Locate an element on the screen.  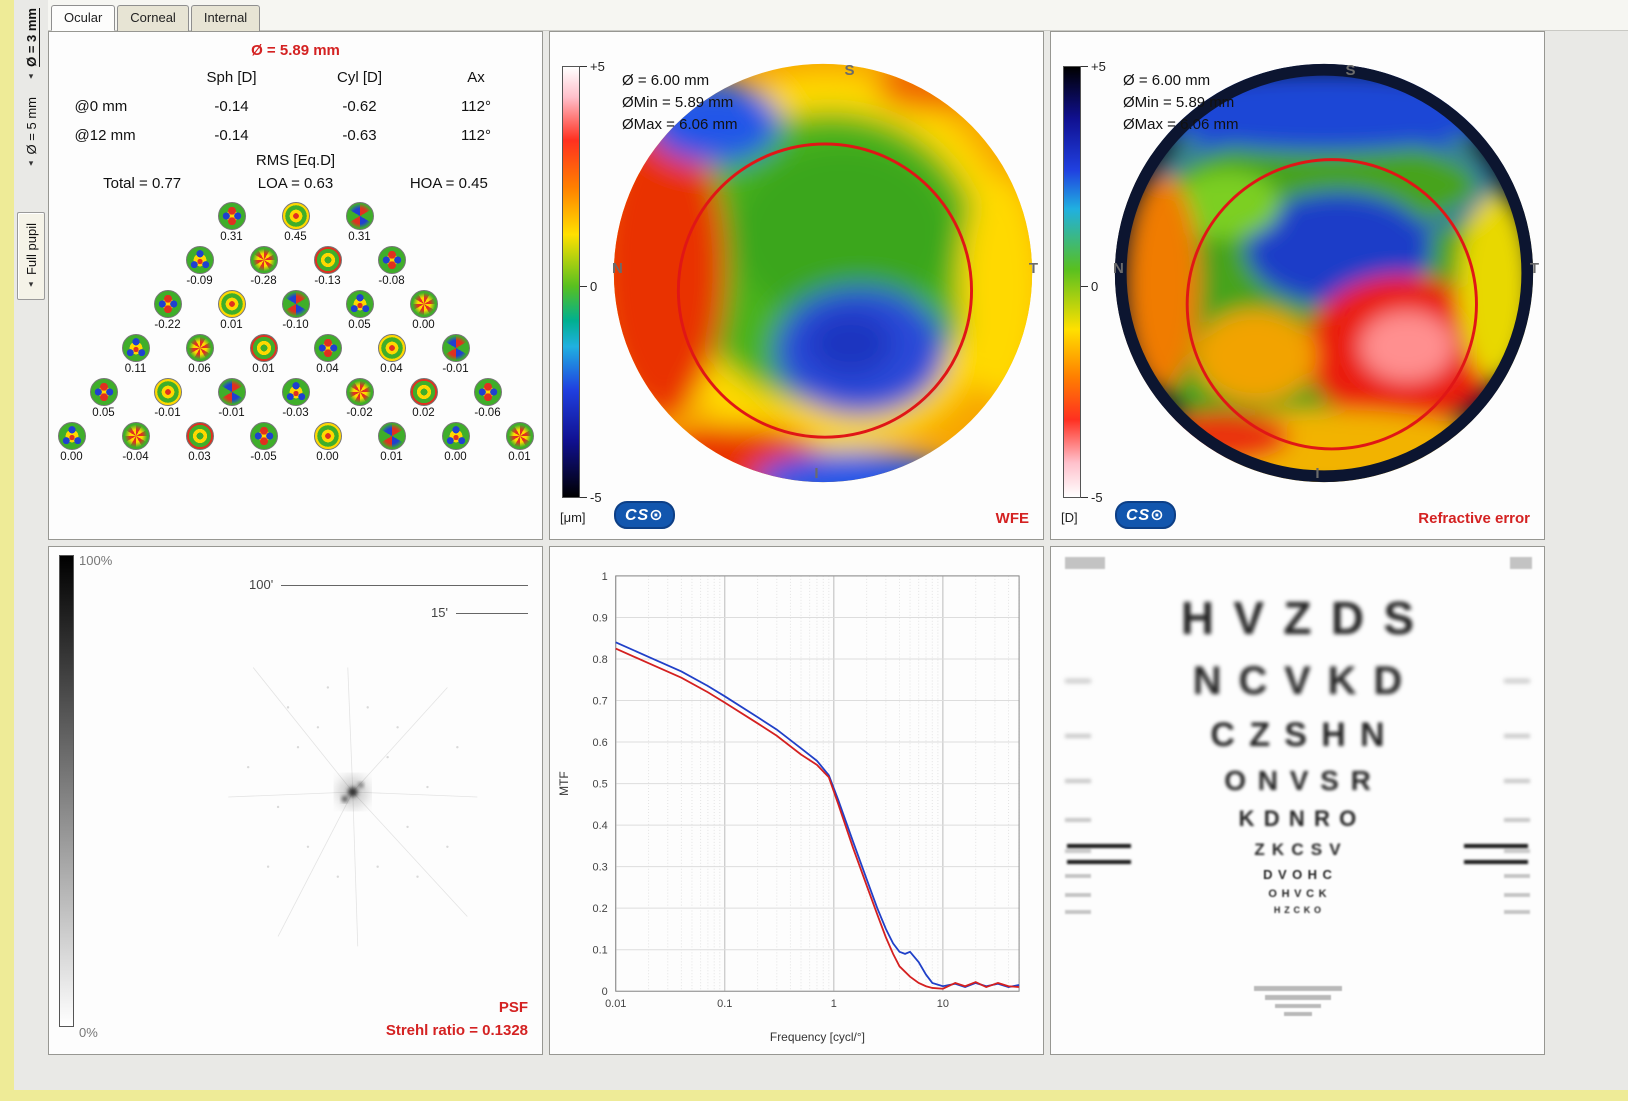
map-diameter-max: ØMax = 6.06 mm is located at coordinates (680, 124).